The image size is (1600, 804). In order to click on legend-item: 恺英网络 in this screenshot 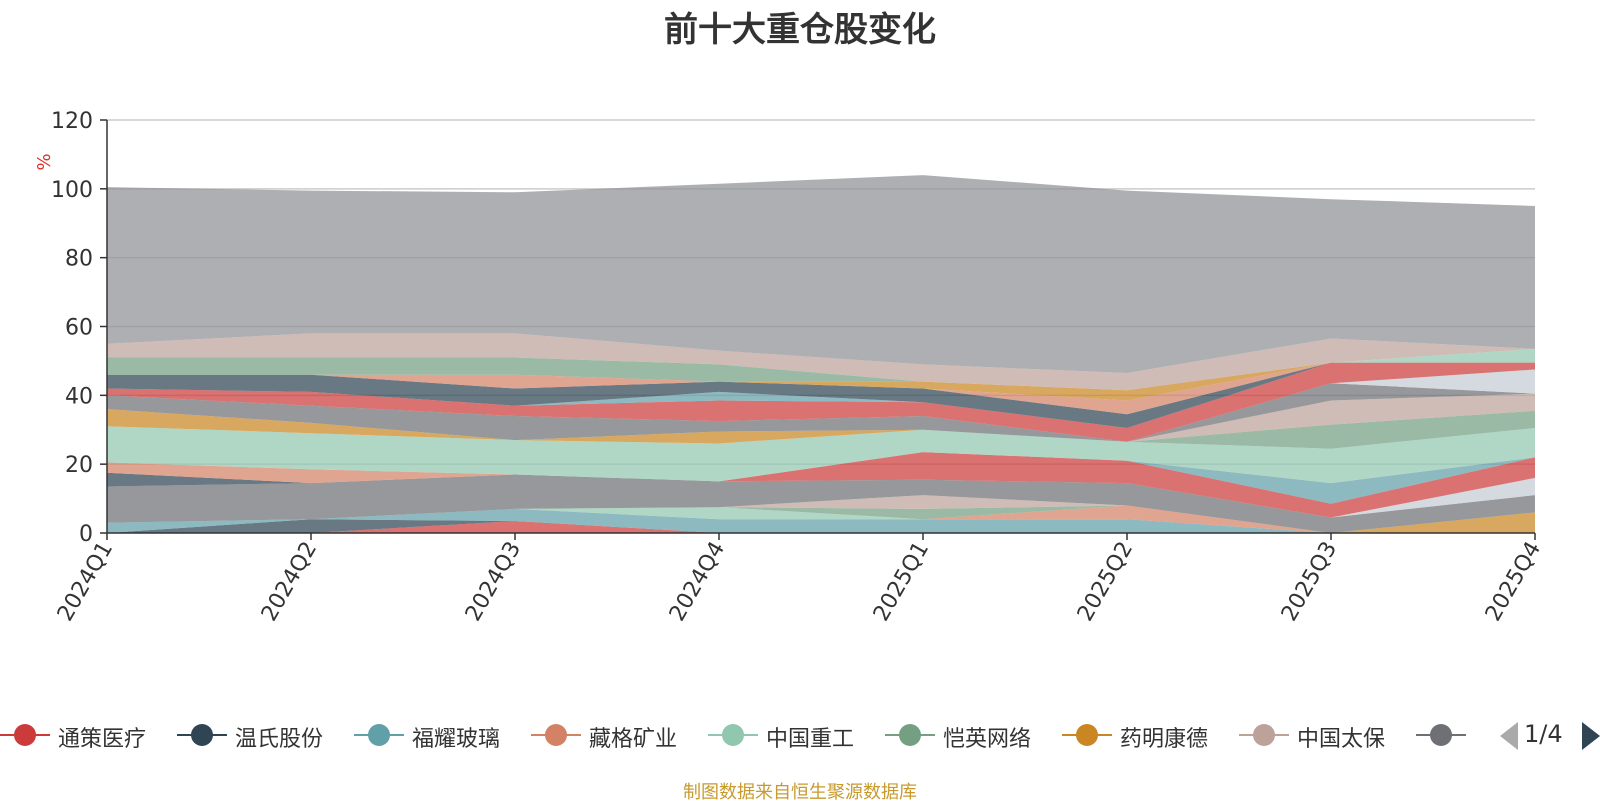, I will do `click(970, 735)`.